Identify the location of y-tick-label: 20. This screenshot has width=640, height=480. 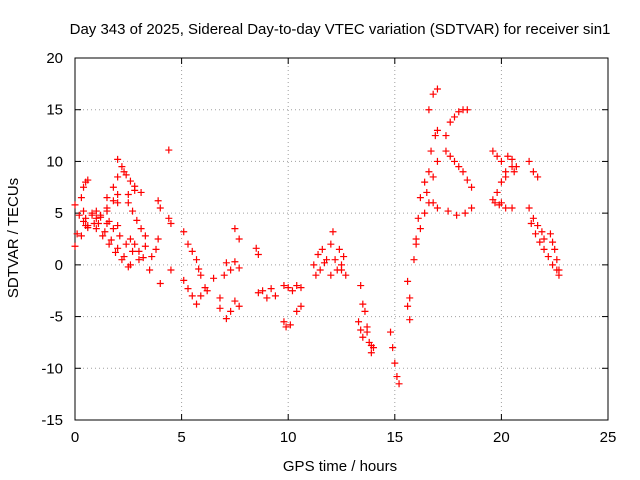
(54, 58).